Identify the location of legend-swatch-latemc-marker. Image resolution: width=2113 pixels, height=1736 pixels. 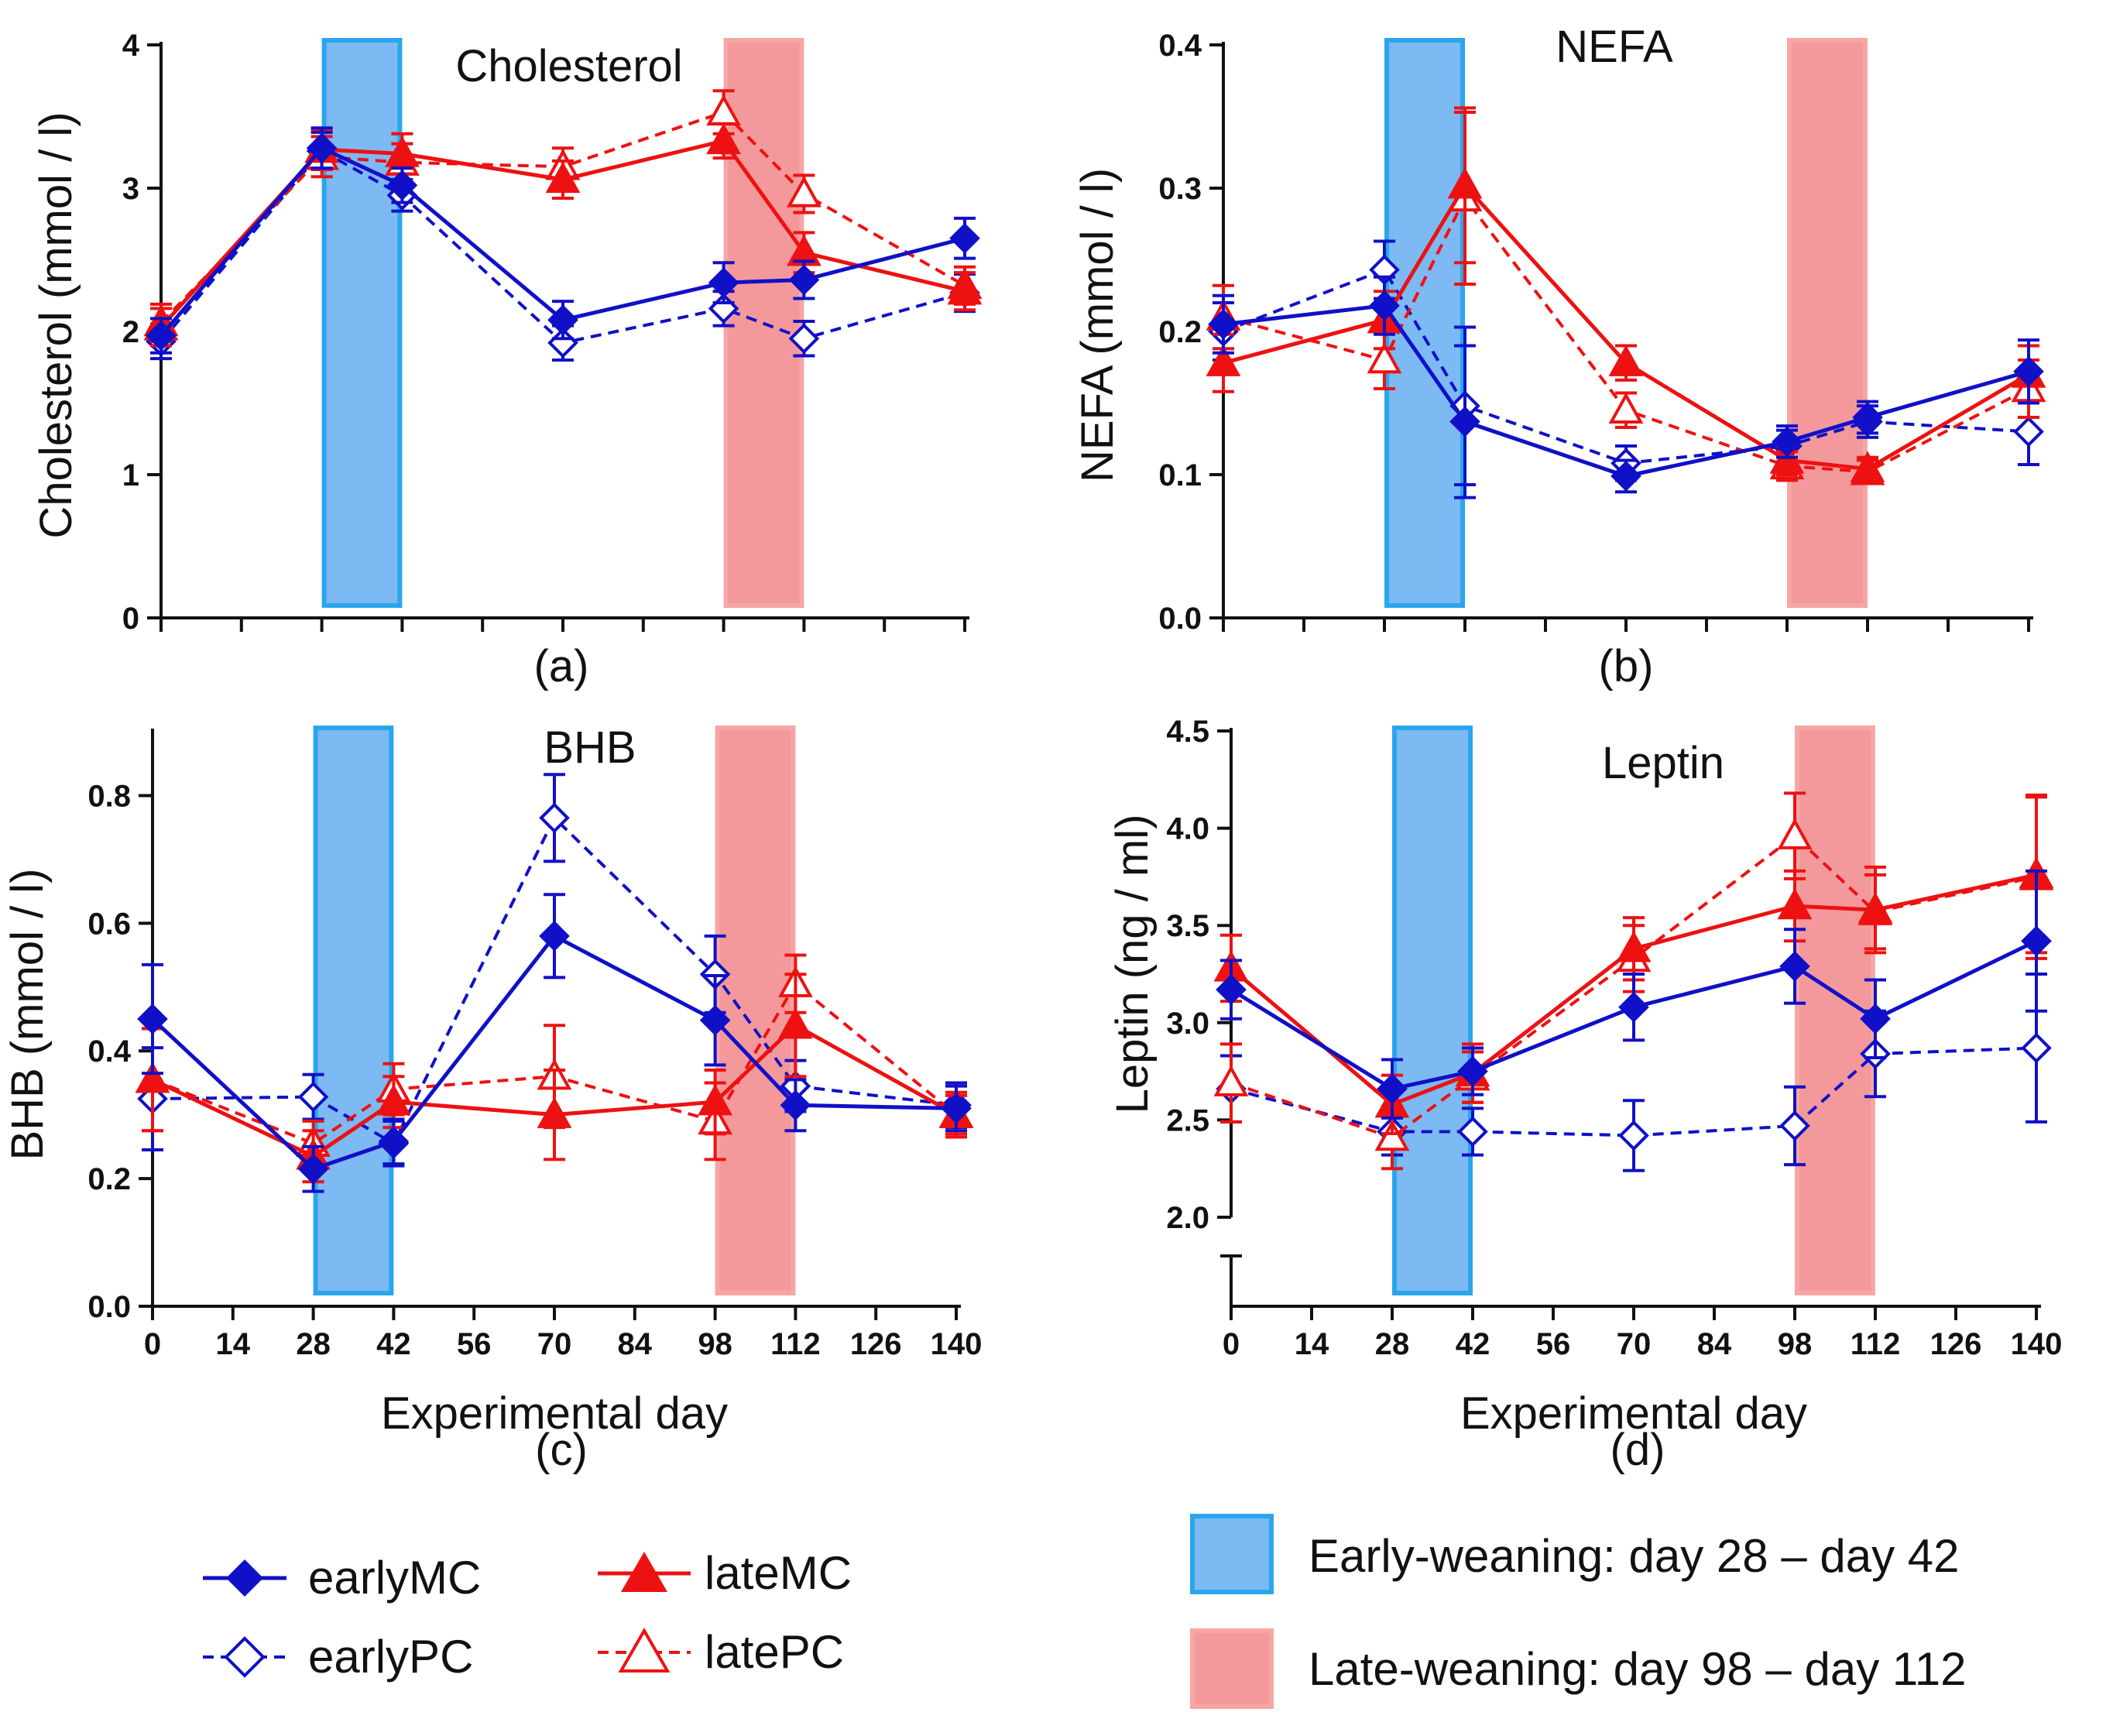
(644, 1572).